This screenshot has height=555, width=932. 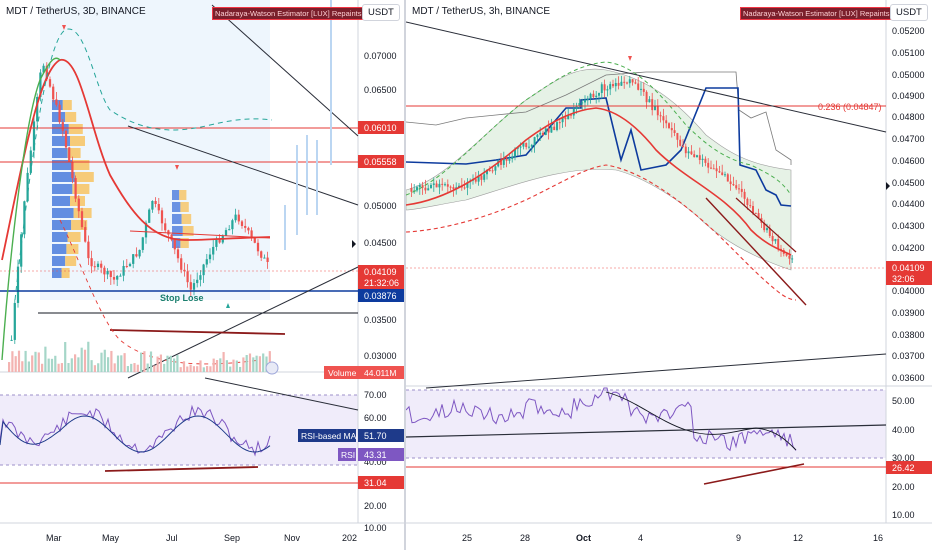 What do you see at coordinates (288, 13) in the screenshot?
I see `left-indicator-badge: Nadaraya-Watson Estimator [LUX] Repaints` at bounding box center [288, 13].